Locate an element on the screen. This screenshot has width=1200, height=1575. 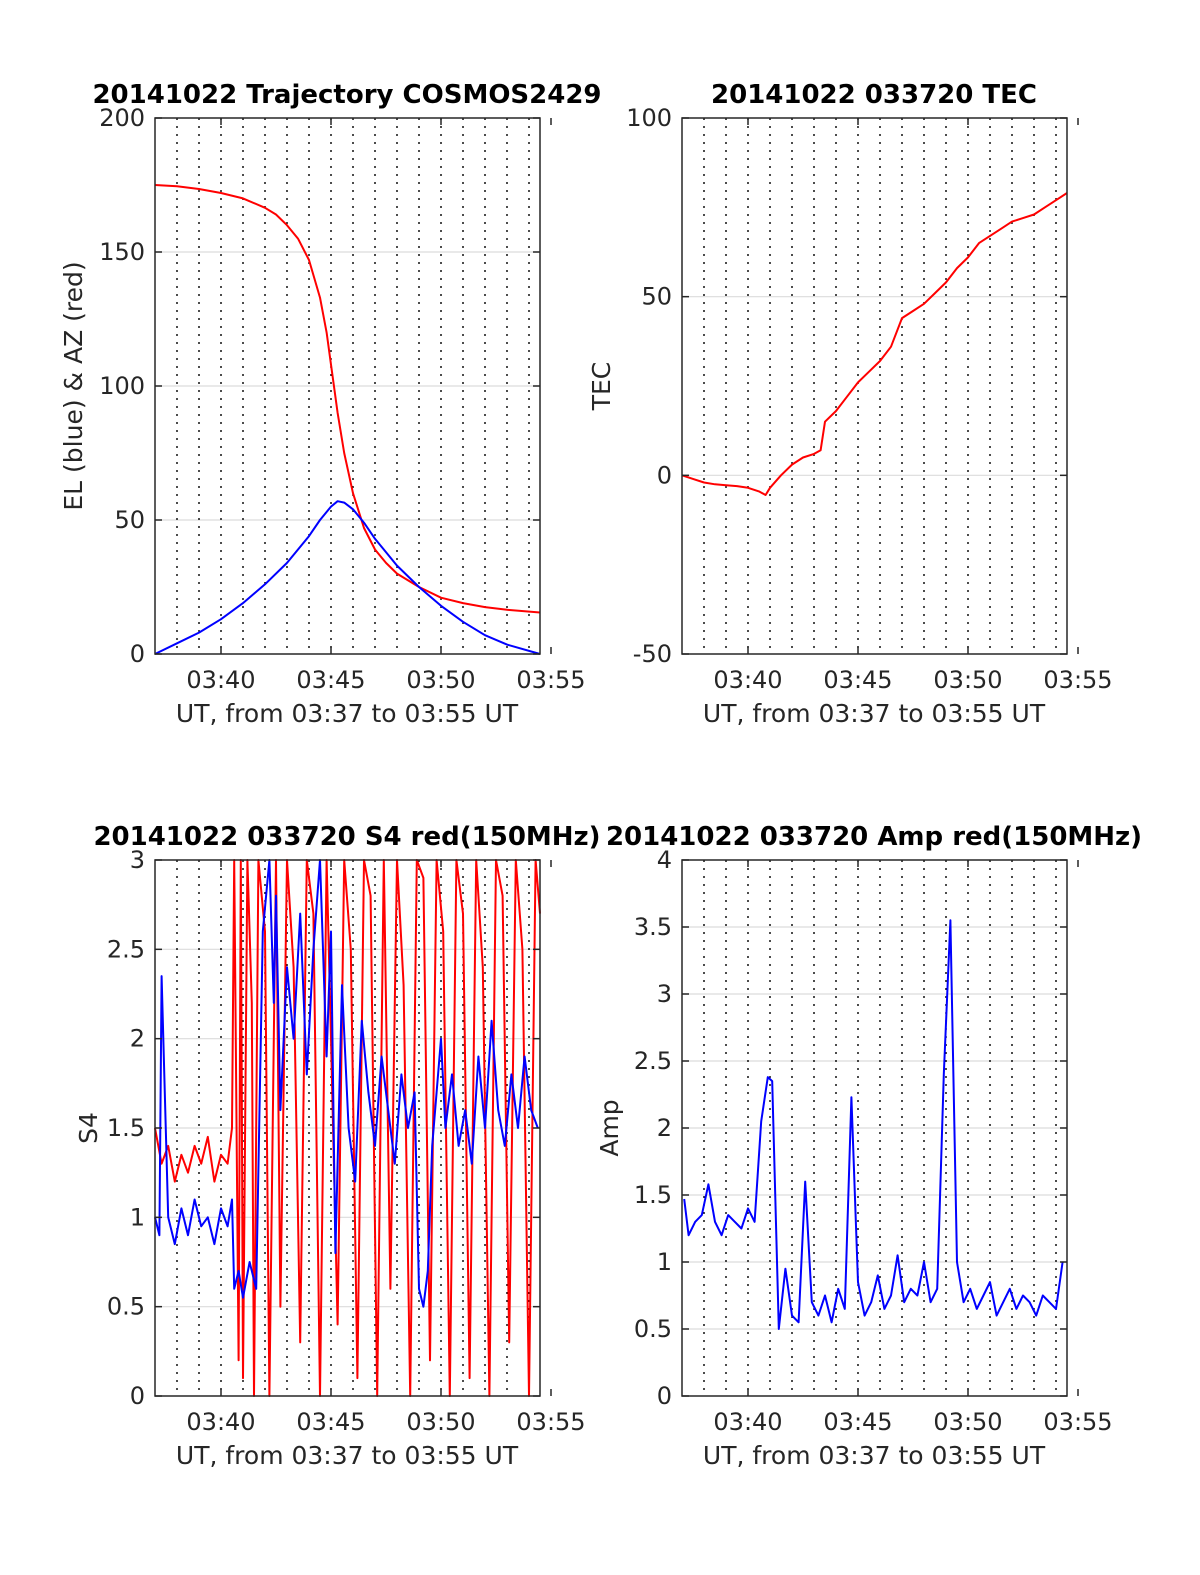
y-axis-label-3: S4 is located at coordinates (88, 1128).